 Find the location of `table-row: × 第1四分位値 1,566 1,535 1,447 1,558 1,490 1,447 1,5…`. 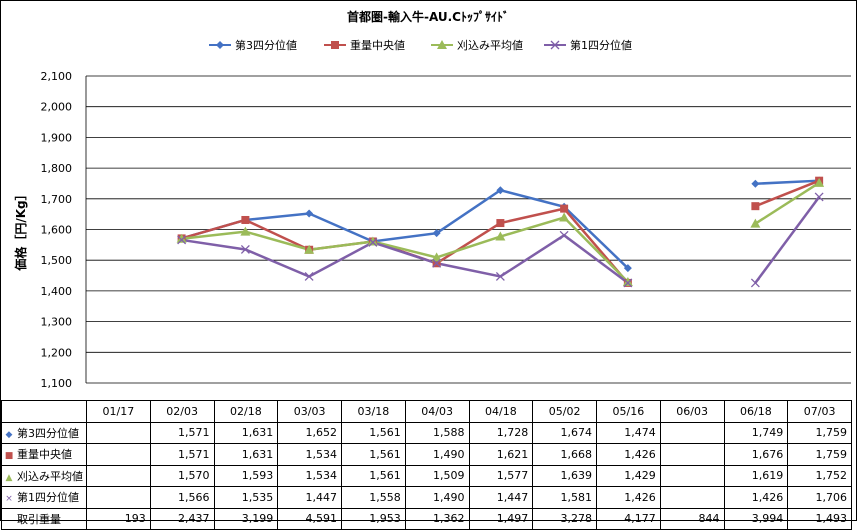

table-row: × 第1四分位値 1,566 1,535 1,447 1,558 1,490 1,447 1,5… is located at coordinates (426, 497).